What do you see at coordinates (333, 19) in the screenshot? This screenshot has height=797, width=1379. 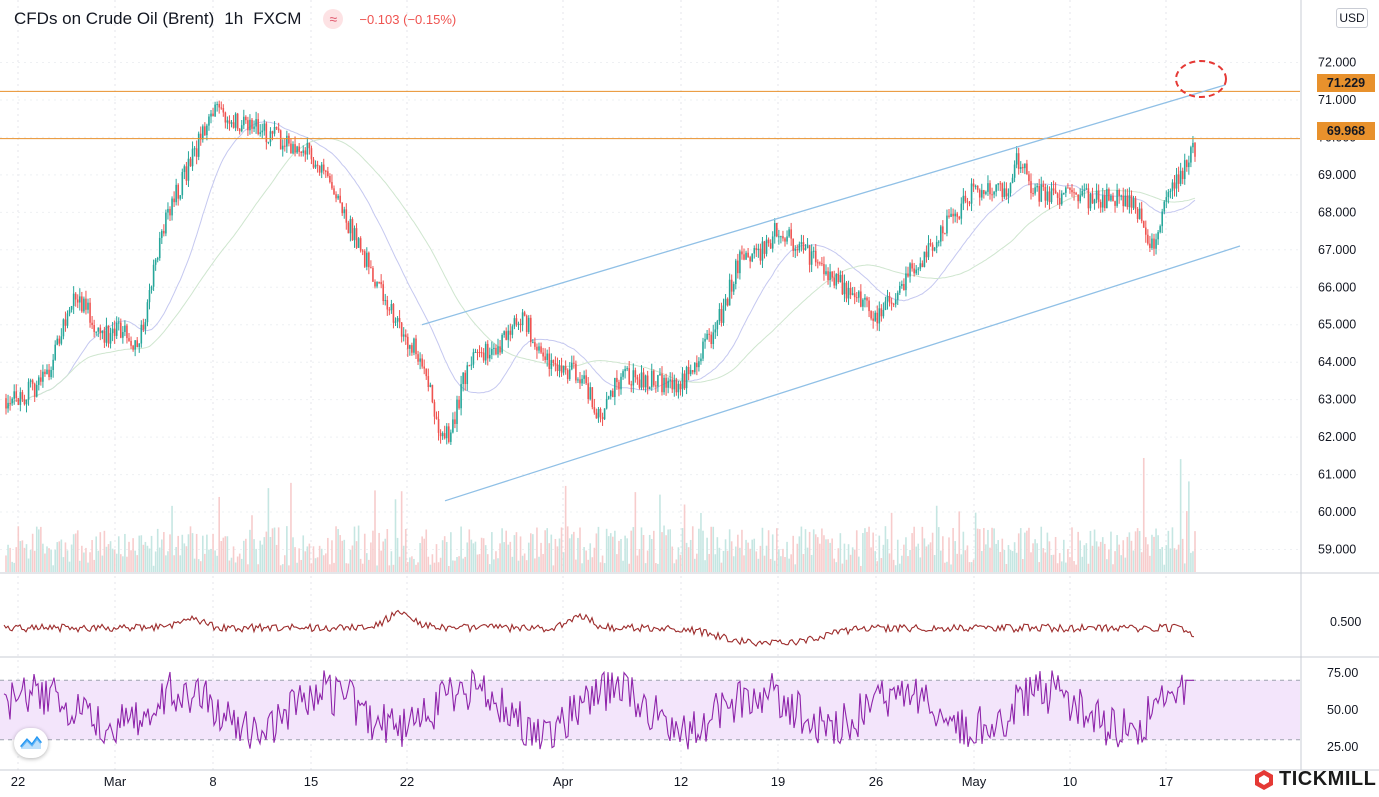 I see `market-status-icon: ≈` at bounding box center [333, 19].